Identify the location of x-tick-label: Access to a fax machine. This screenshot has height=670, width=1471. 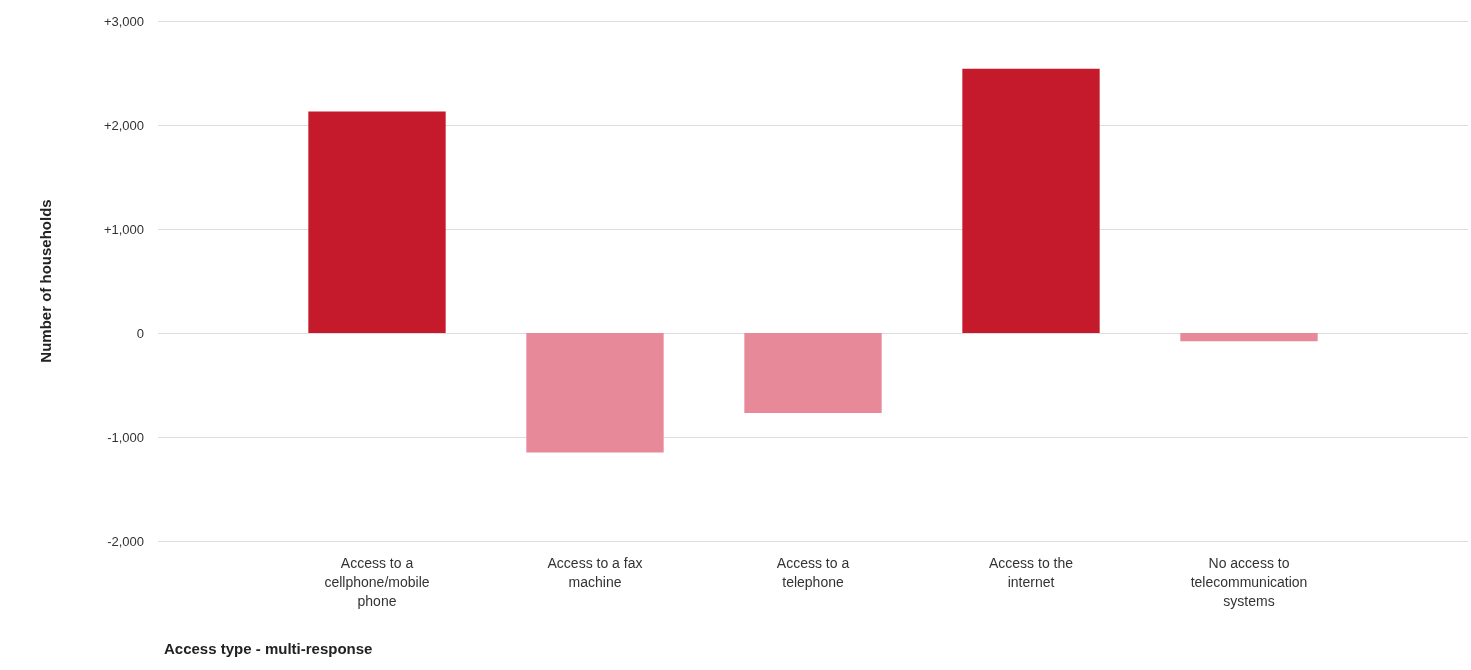
(595, 572).